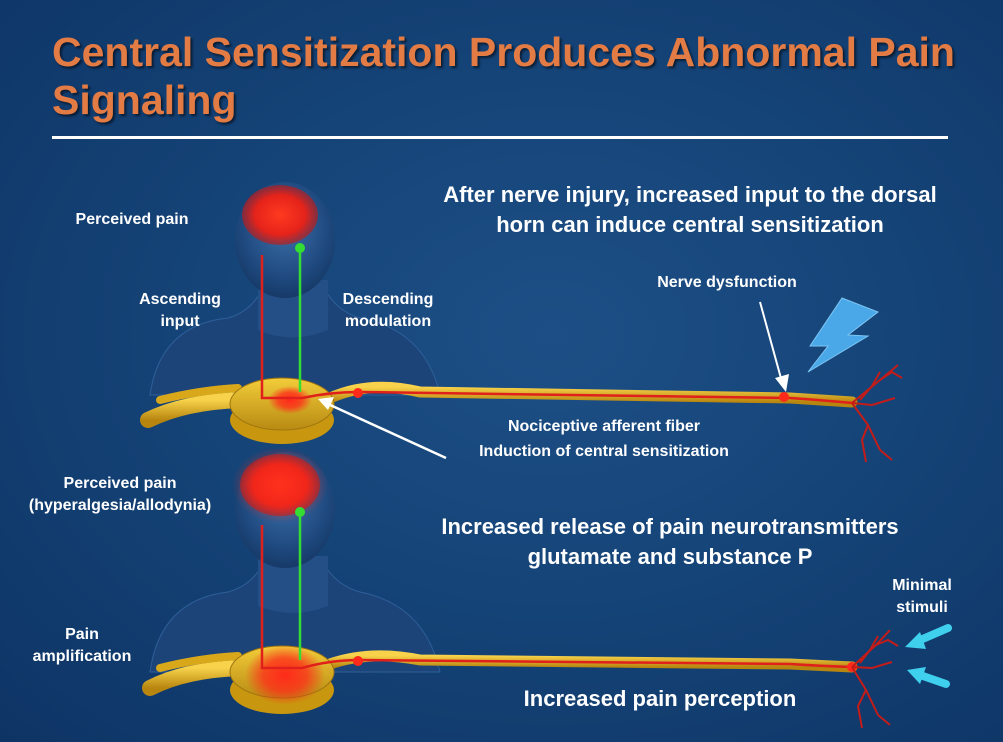 This screenshot has width=1003, height=742. What do you see at coordinates (199, 394) in the screenshot?
I see `top-nerve-left-root` at bounding box center [199, 394].